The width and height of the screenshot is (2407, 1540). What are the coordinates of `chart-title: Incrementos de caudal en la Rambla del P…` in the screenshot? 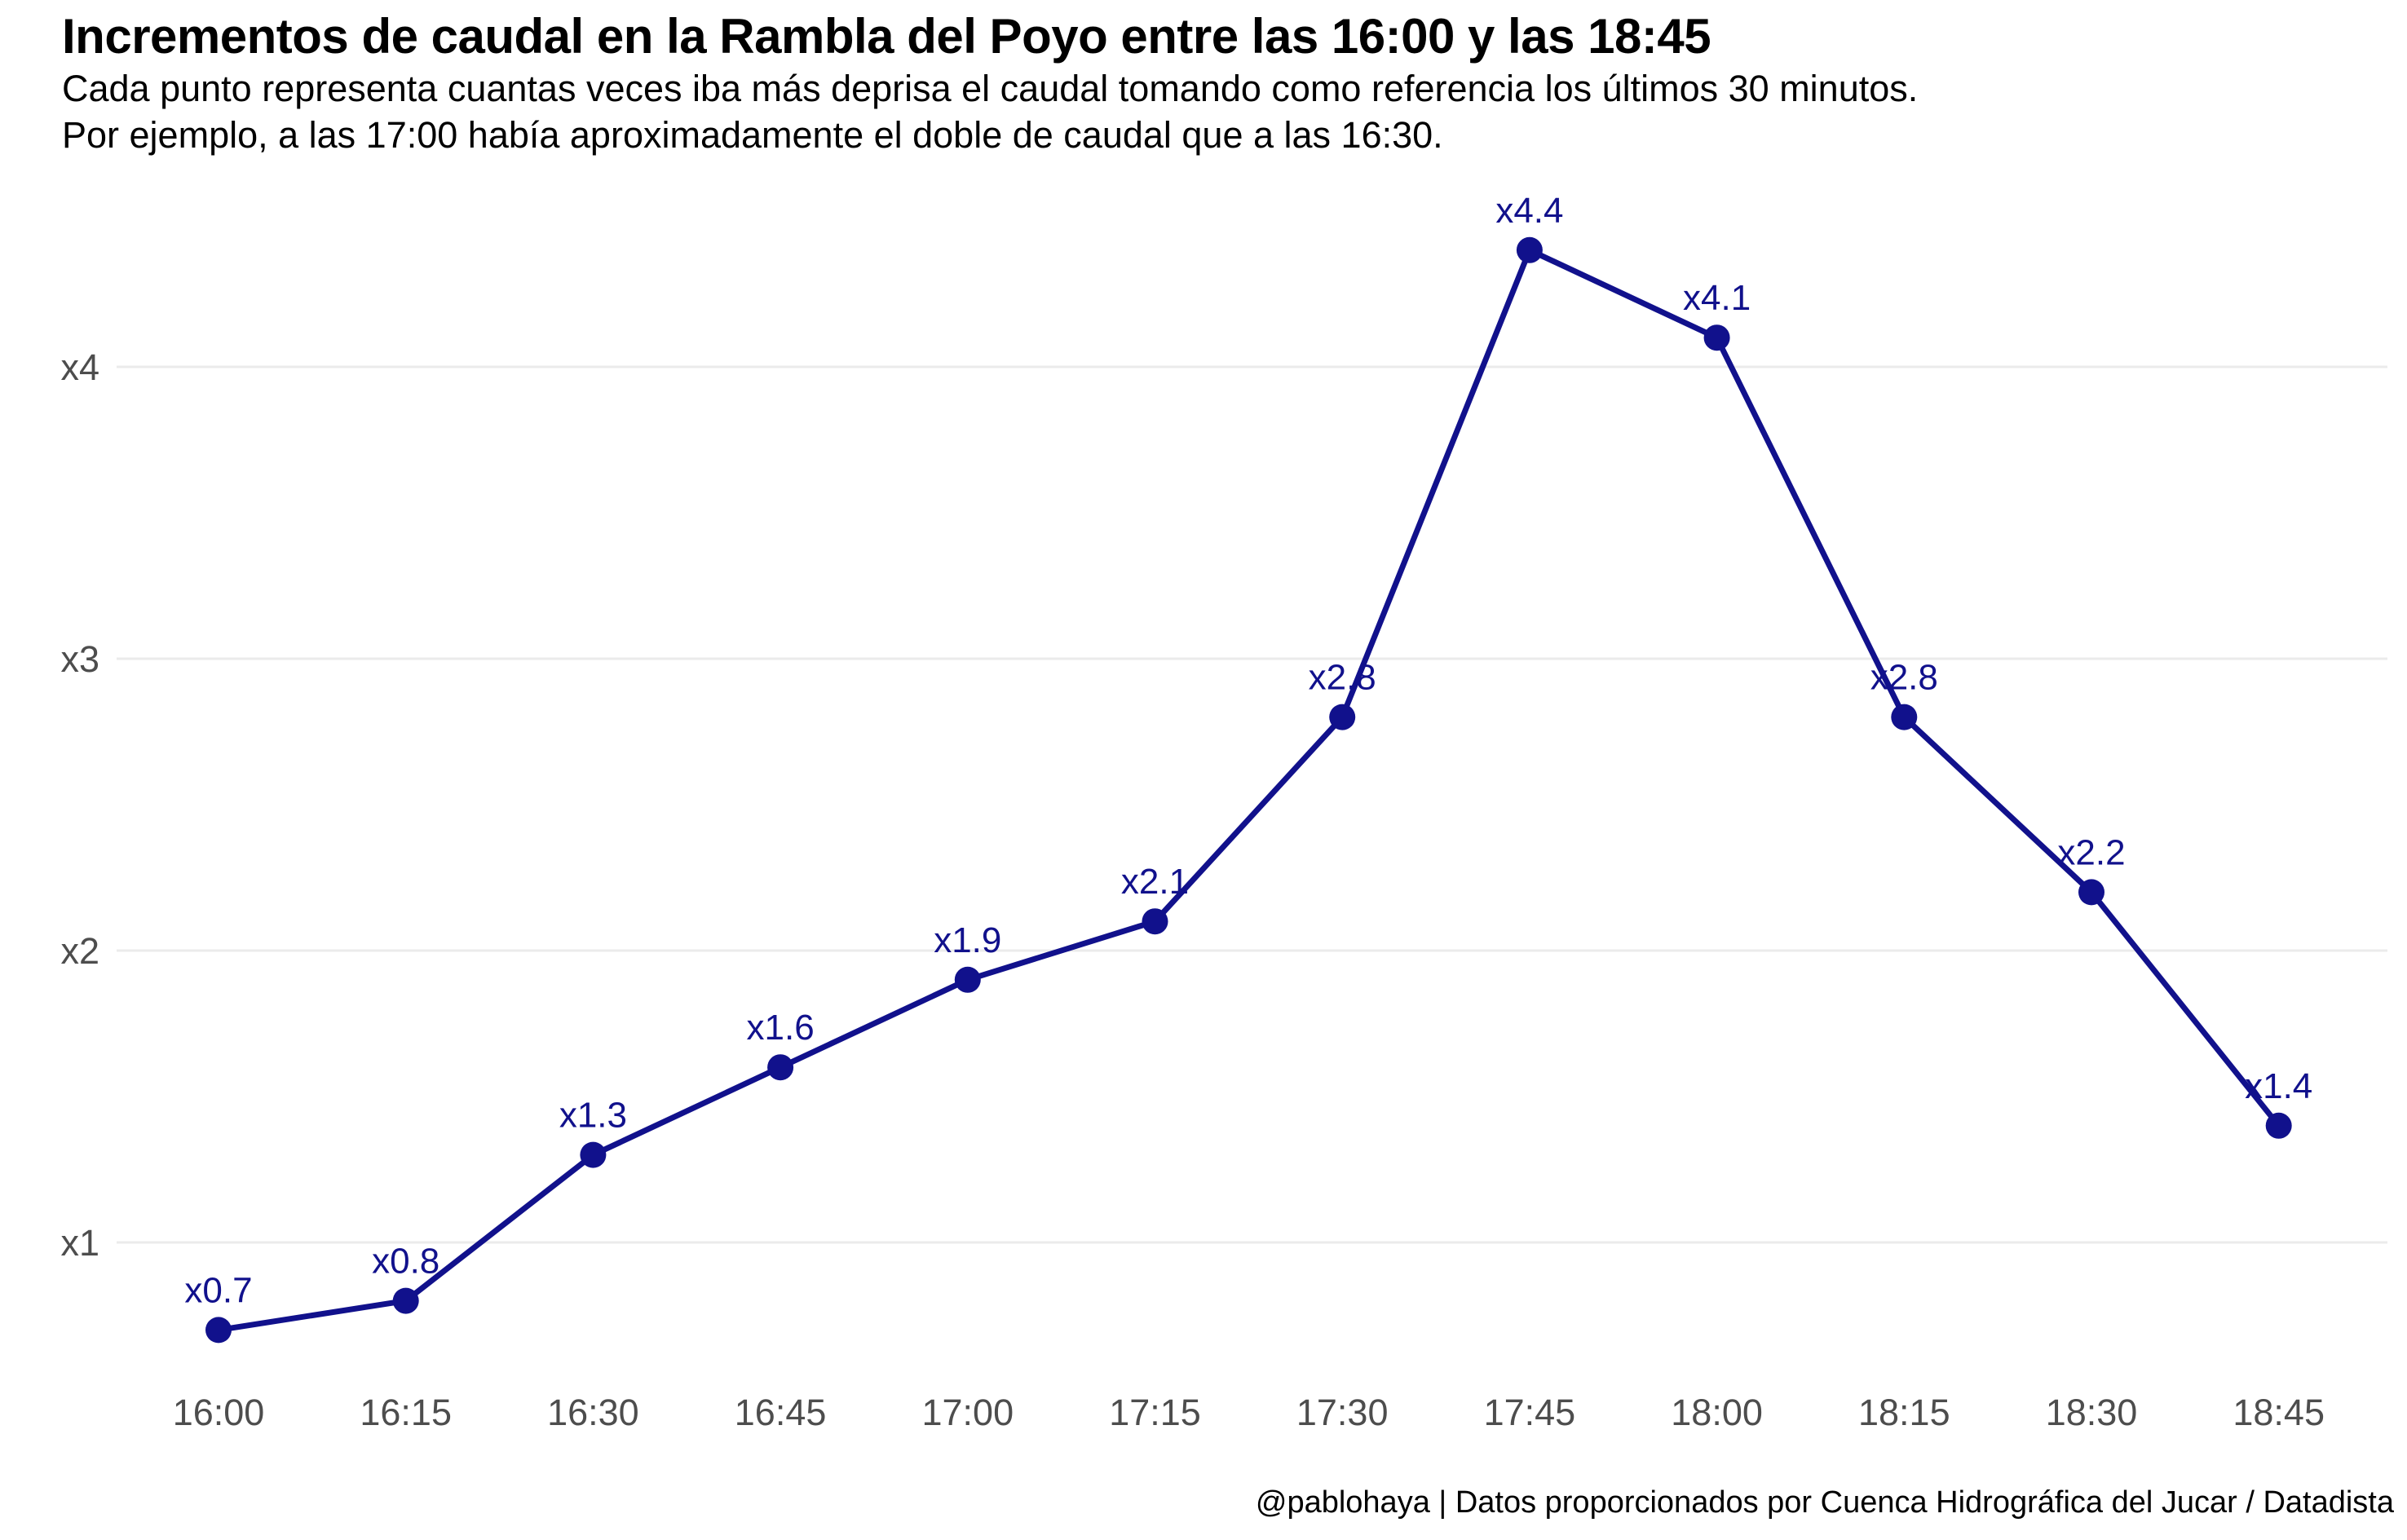 It's located at (886, 36).